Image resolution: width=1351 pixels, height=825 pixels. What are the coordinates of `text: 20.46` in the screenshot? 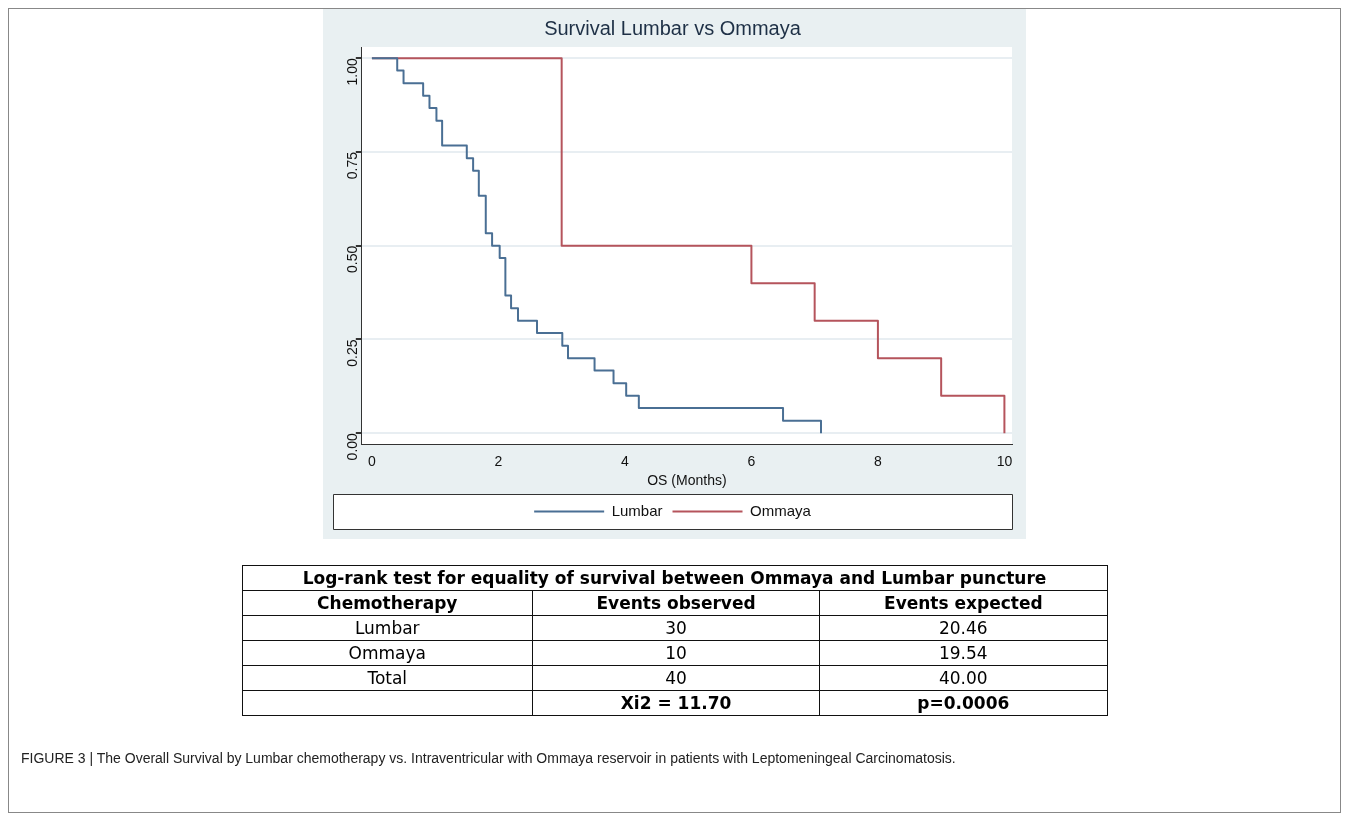 It's located at (963, 628).